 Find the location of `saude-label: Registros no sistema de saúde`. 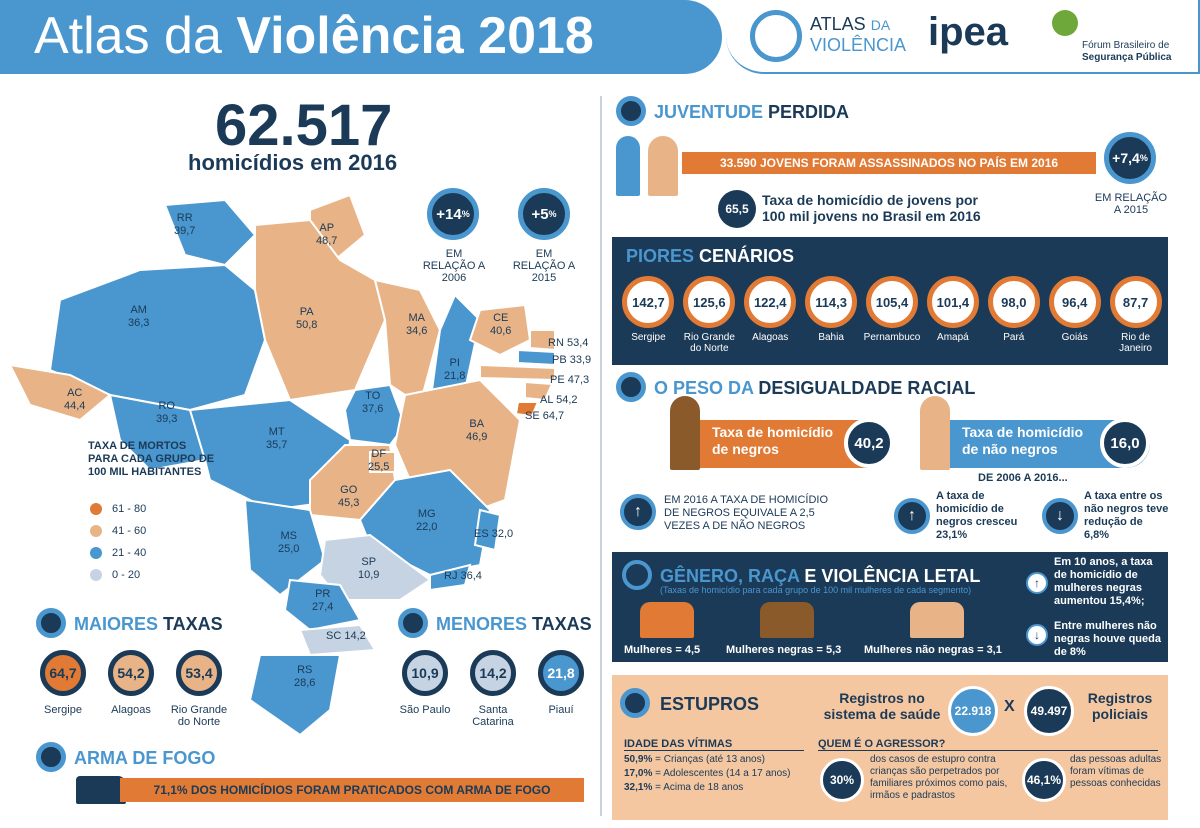

saude-label: Registros no sistema de saúde is located at coordinates (882, 706).